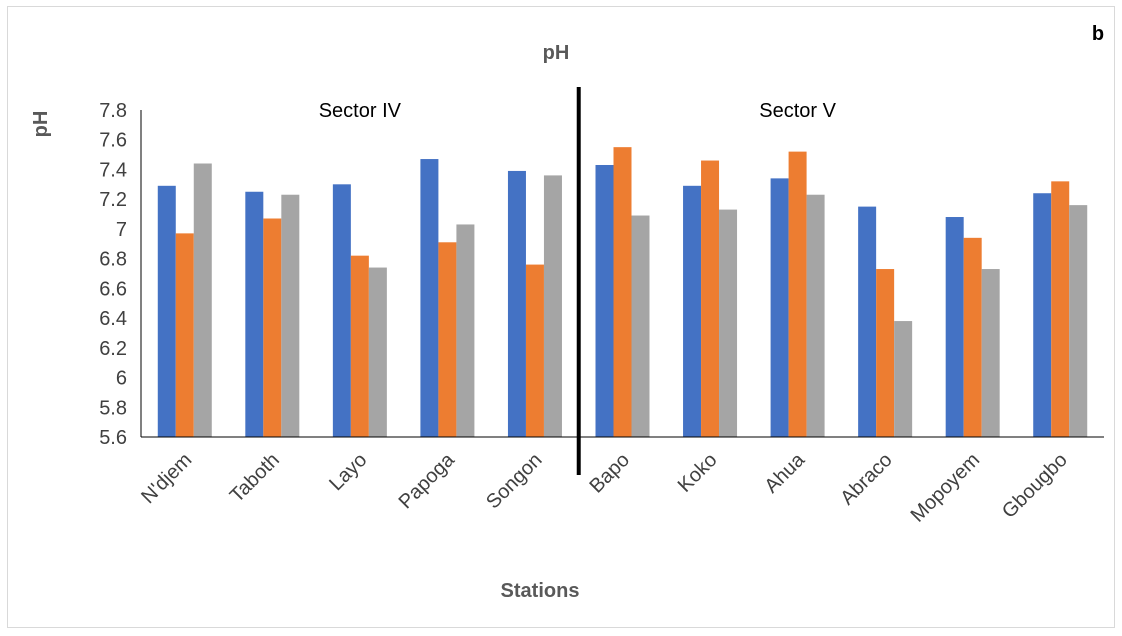  What do you see at coordinates (255, 478) in the screenshot?
I see `x-tick-label: Taboth` at bounding box center [255, 478].